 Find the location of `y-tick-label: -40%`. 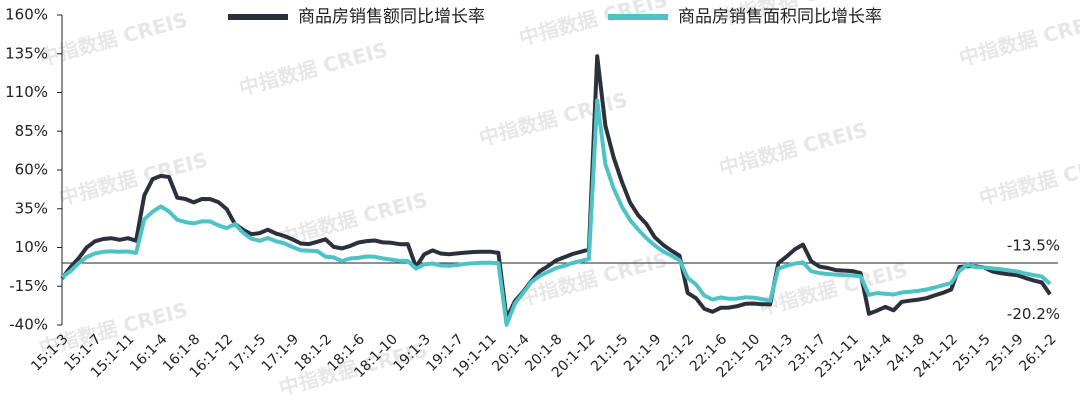

y-tick-label: -40% is located at coordinates (28, 325).